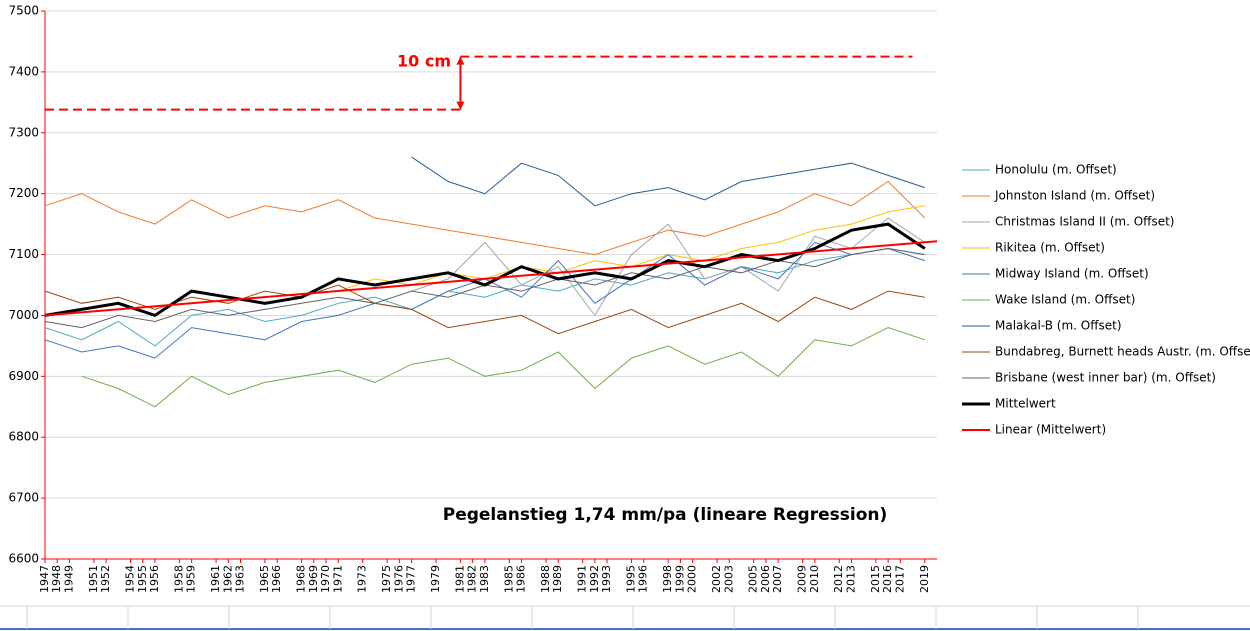  Describe the element at coordinates (435, 579) in the screenshot. I see `x-tick-label: 1979` at that location.